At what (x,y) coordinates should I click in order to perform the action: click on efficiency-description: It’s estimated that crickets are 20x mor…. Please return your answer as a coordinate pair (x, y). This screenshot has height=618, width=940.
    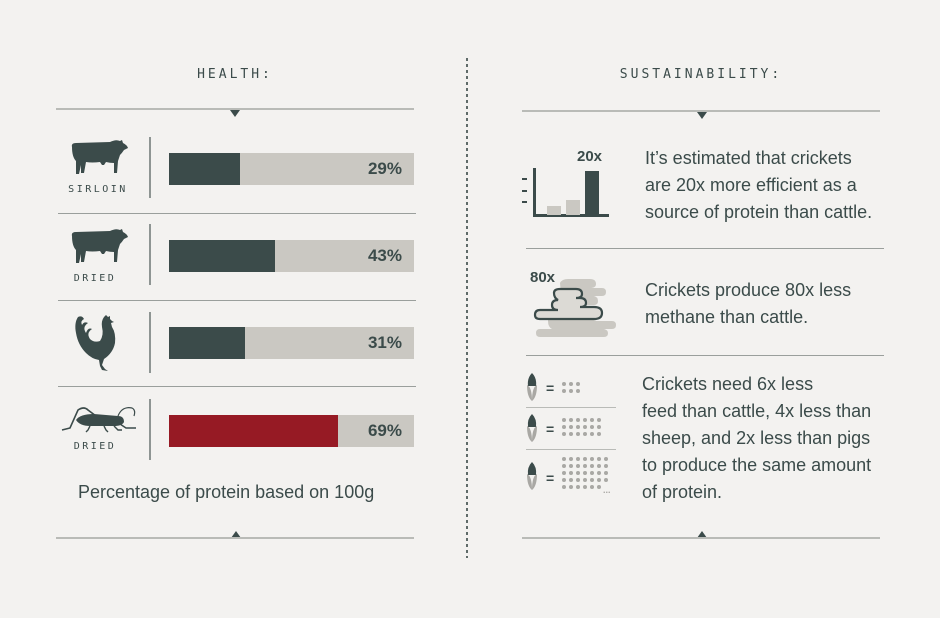
    Looking at the image, I should click on (759, 185).